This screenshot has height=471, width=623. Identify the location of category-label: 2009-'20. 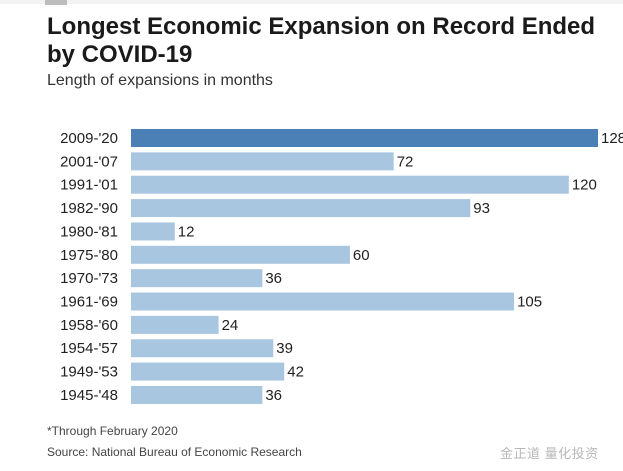
(89, 138).